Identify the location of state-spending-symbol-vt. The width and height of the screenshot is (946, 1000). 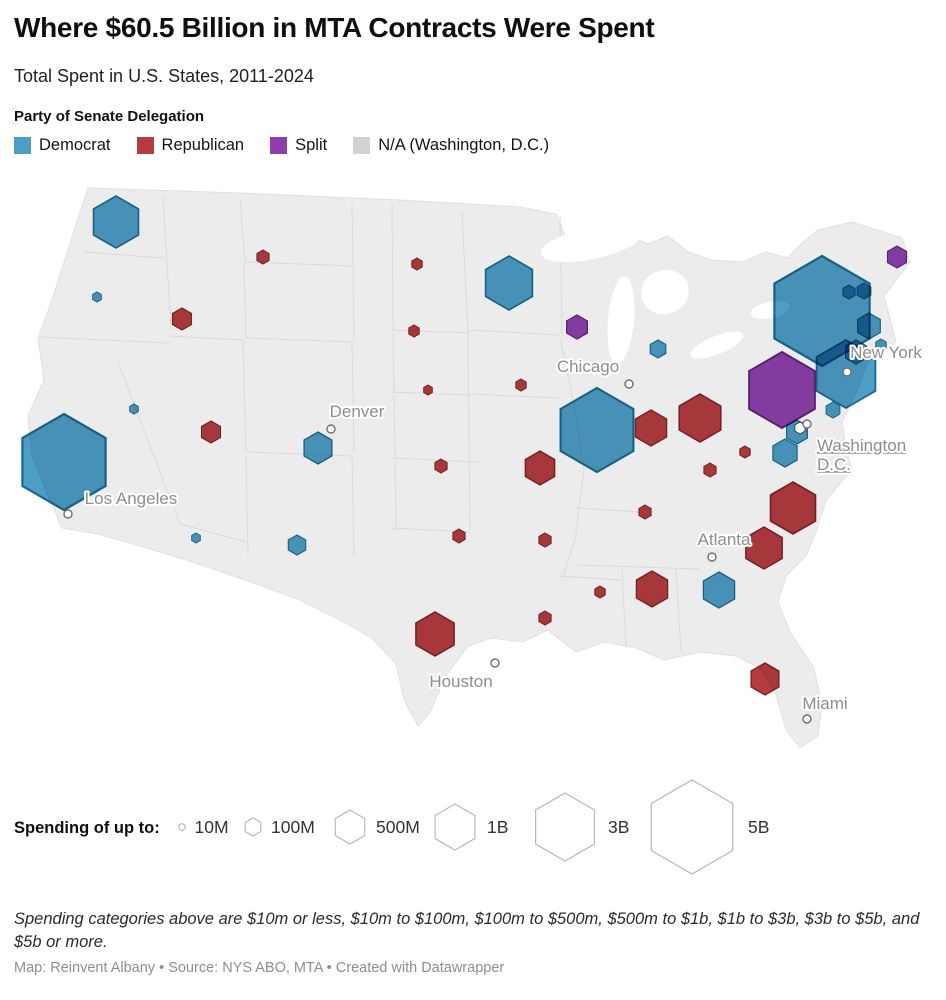
(849, 292).